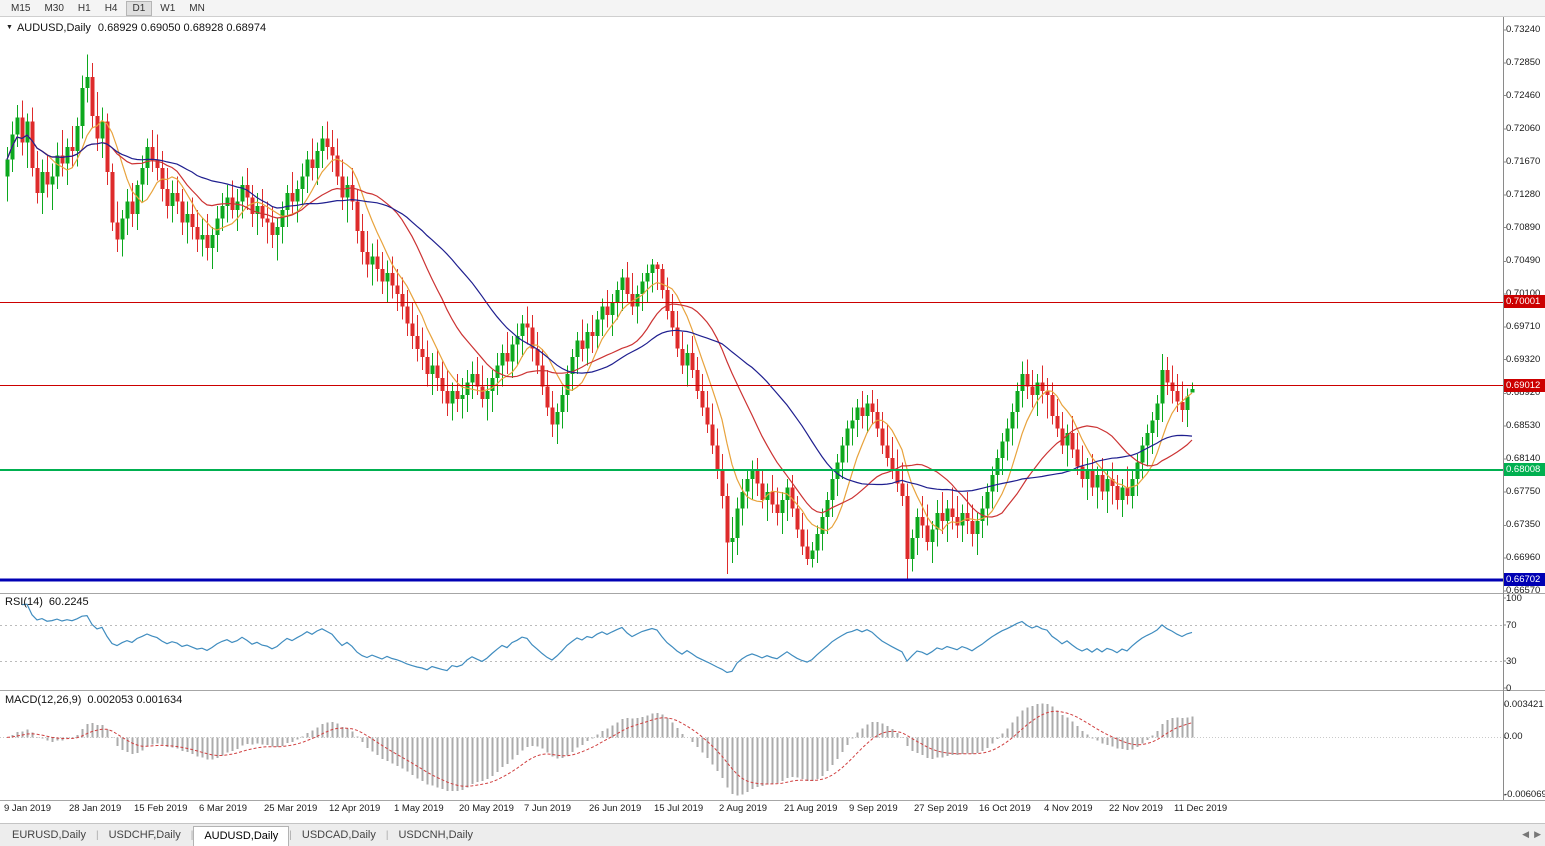 This screenshot has width=1545, height=846. Describe the element at coordinates (49, 835) in the screenshot. I see `tab-eurusd-daily: EURUSD,Daily` at that location.